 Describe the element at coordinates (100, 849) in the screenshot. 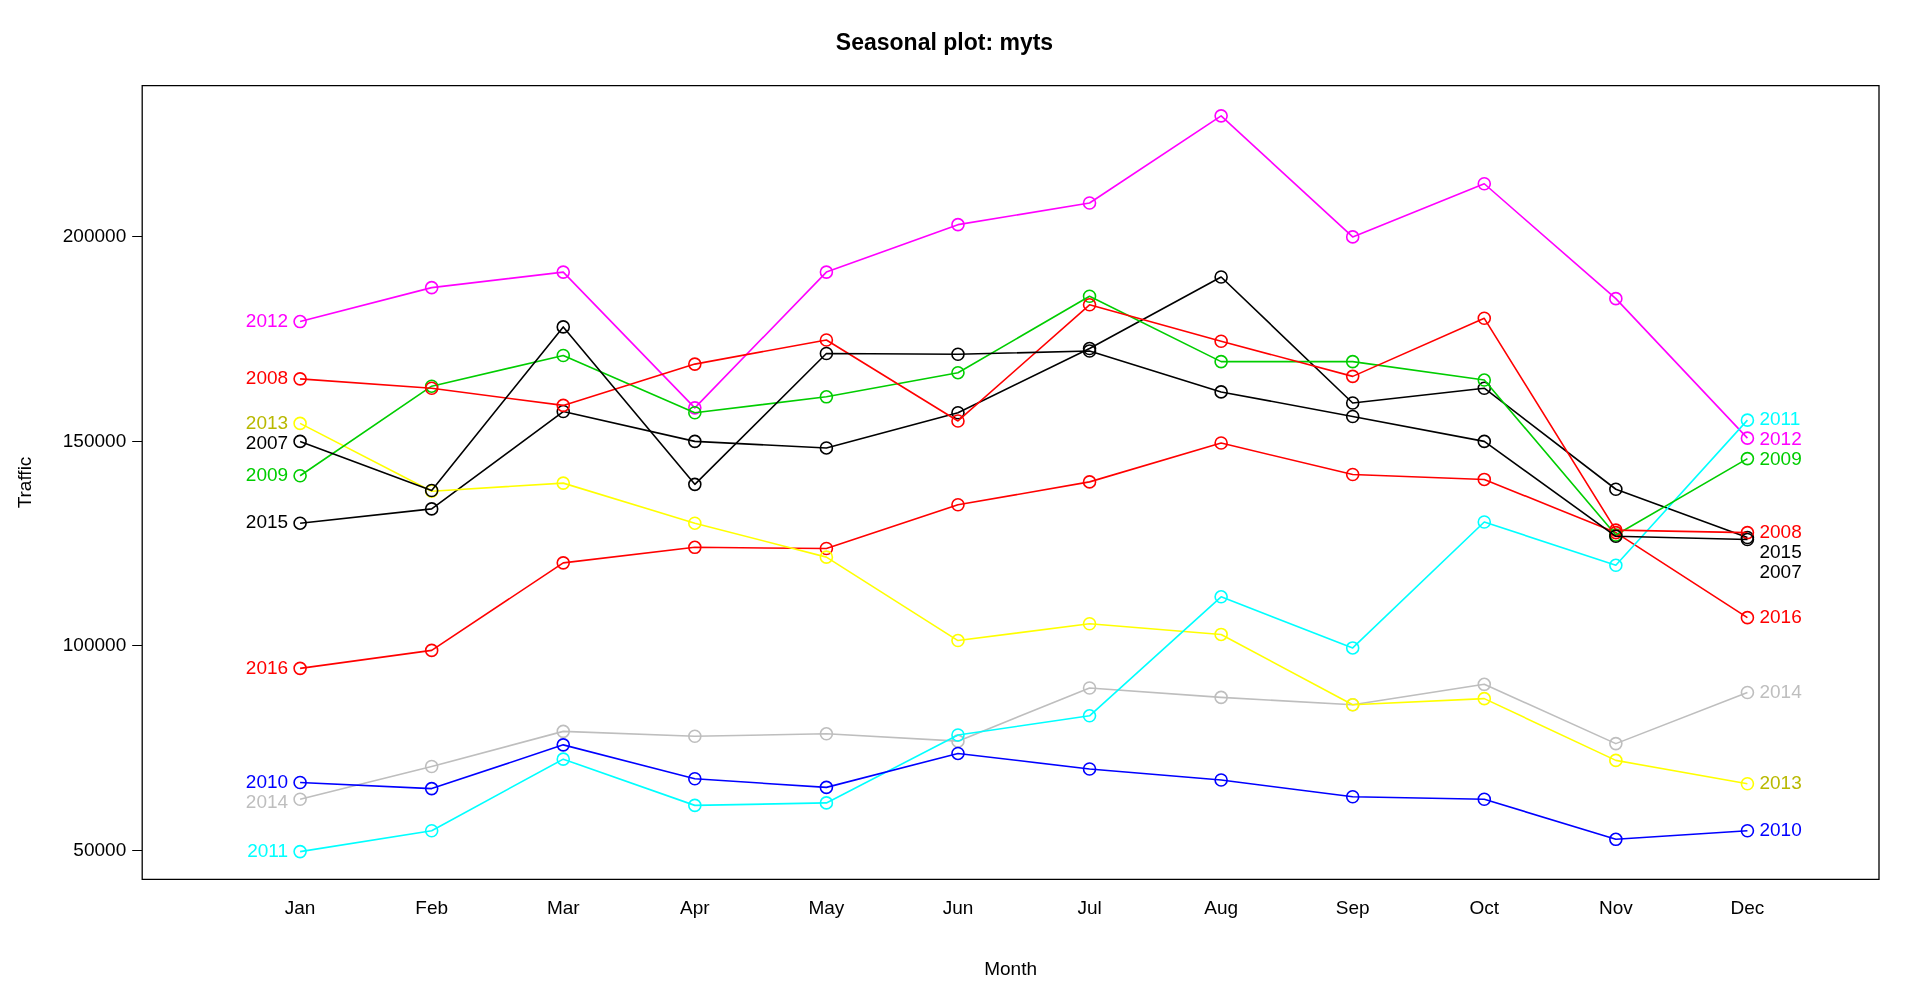

I see `y-tick-label: 50000` at that location.